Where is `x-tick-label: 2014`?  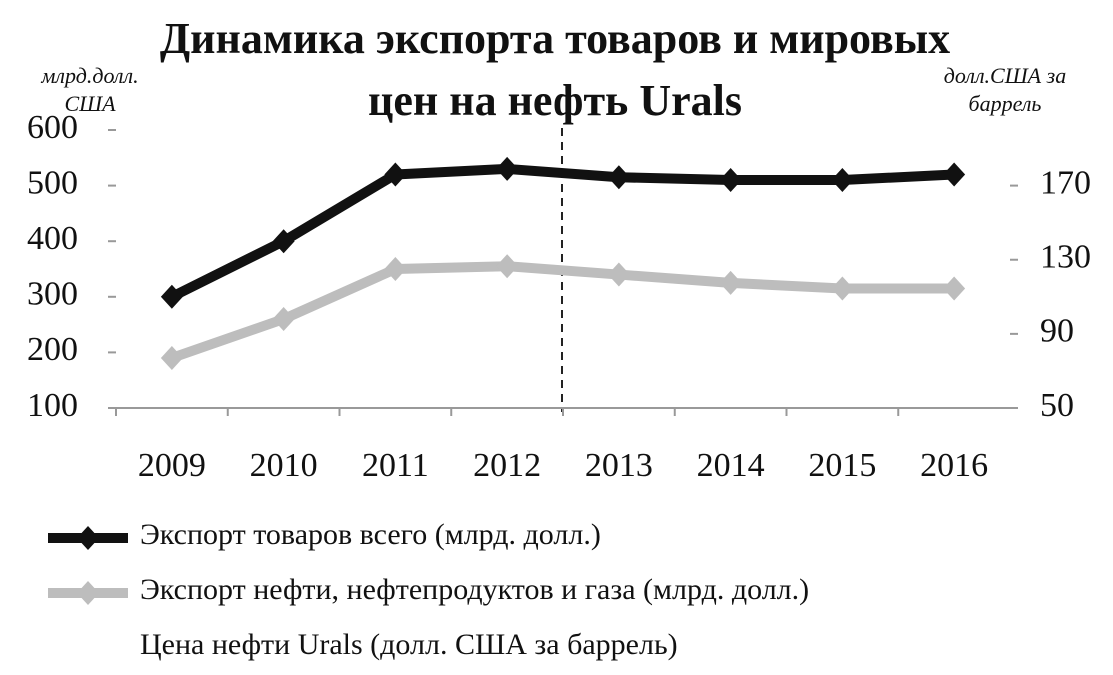 x-tick-label: 2014 is located at coordinates (731, 465).